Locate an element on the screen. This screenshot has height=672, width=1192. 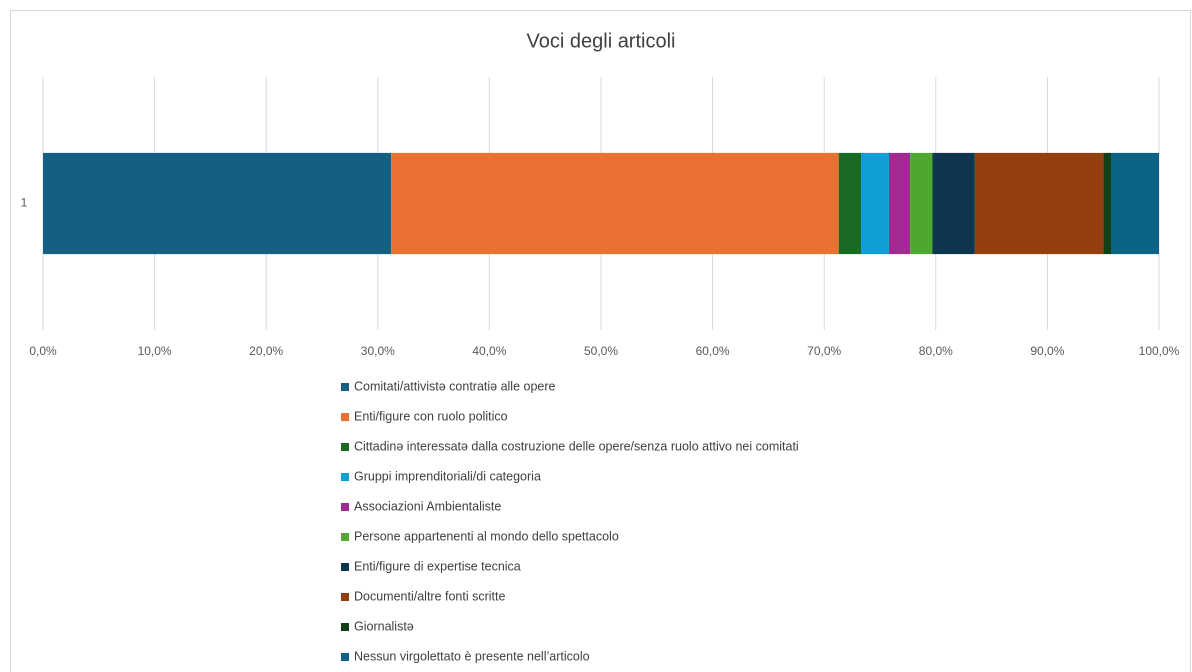
x-tick-label: 100,0% is located at coordinates (1159, 351).